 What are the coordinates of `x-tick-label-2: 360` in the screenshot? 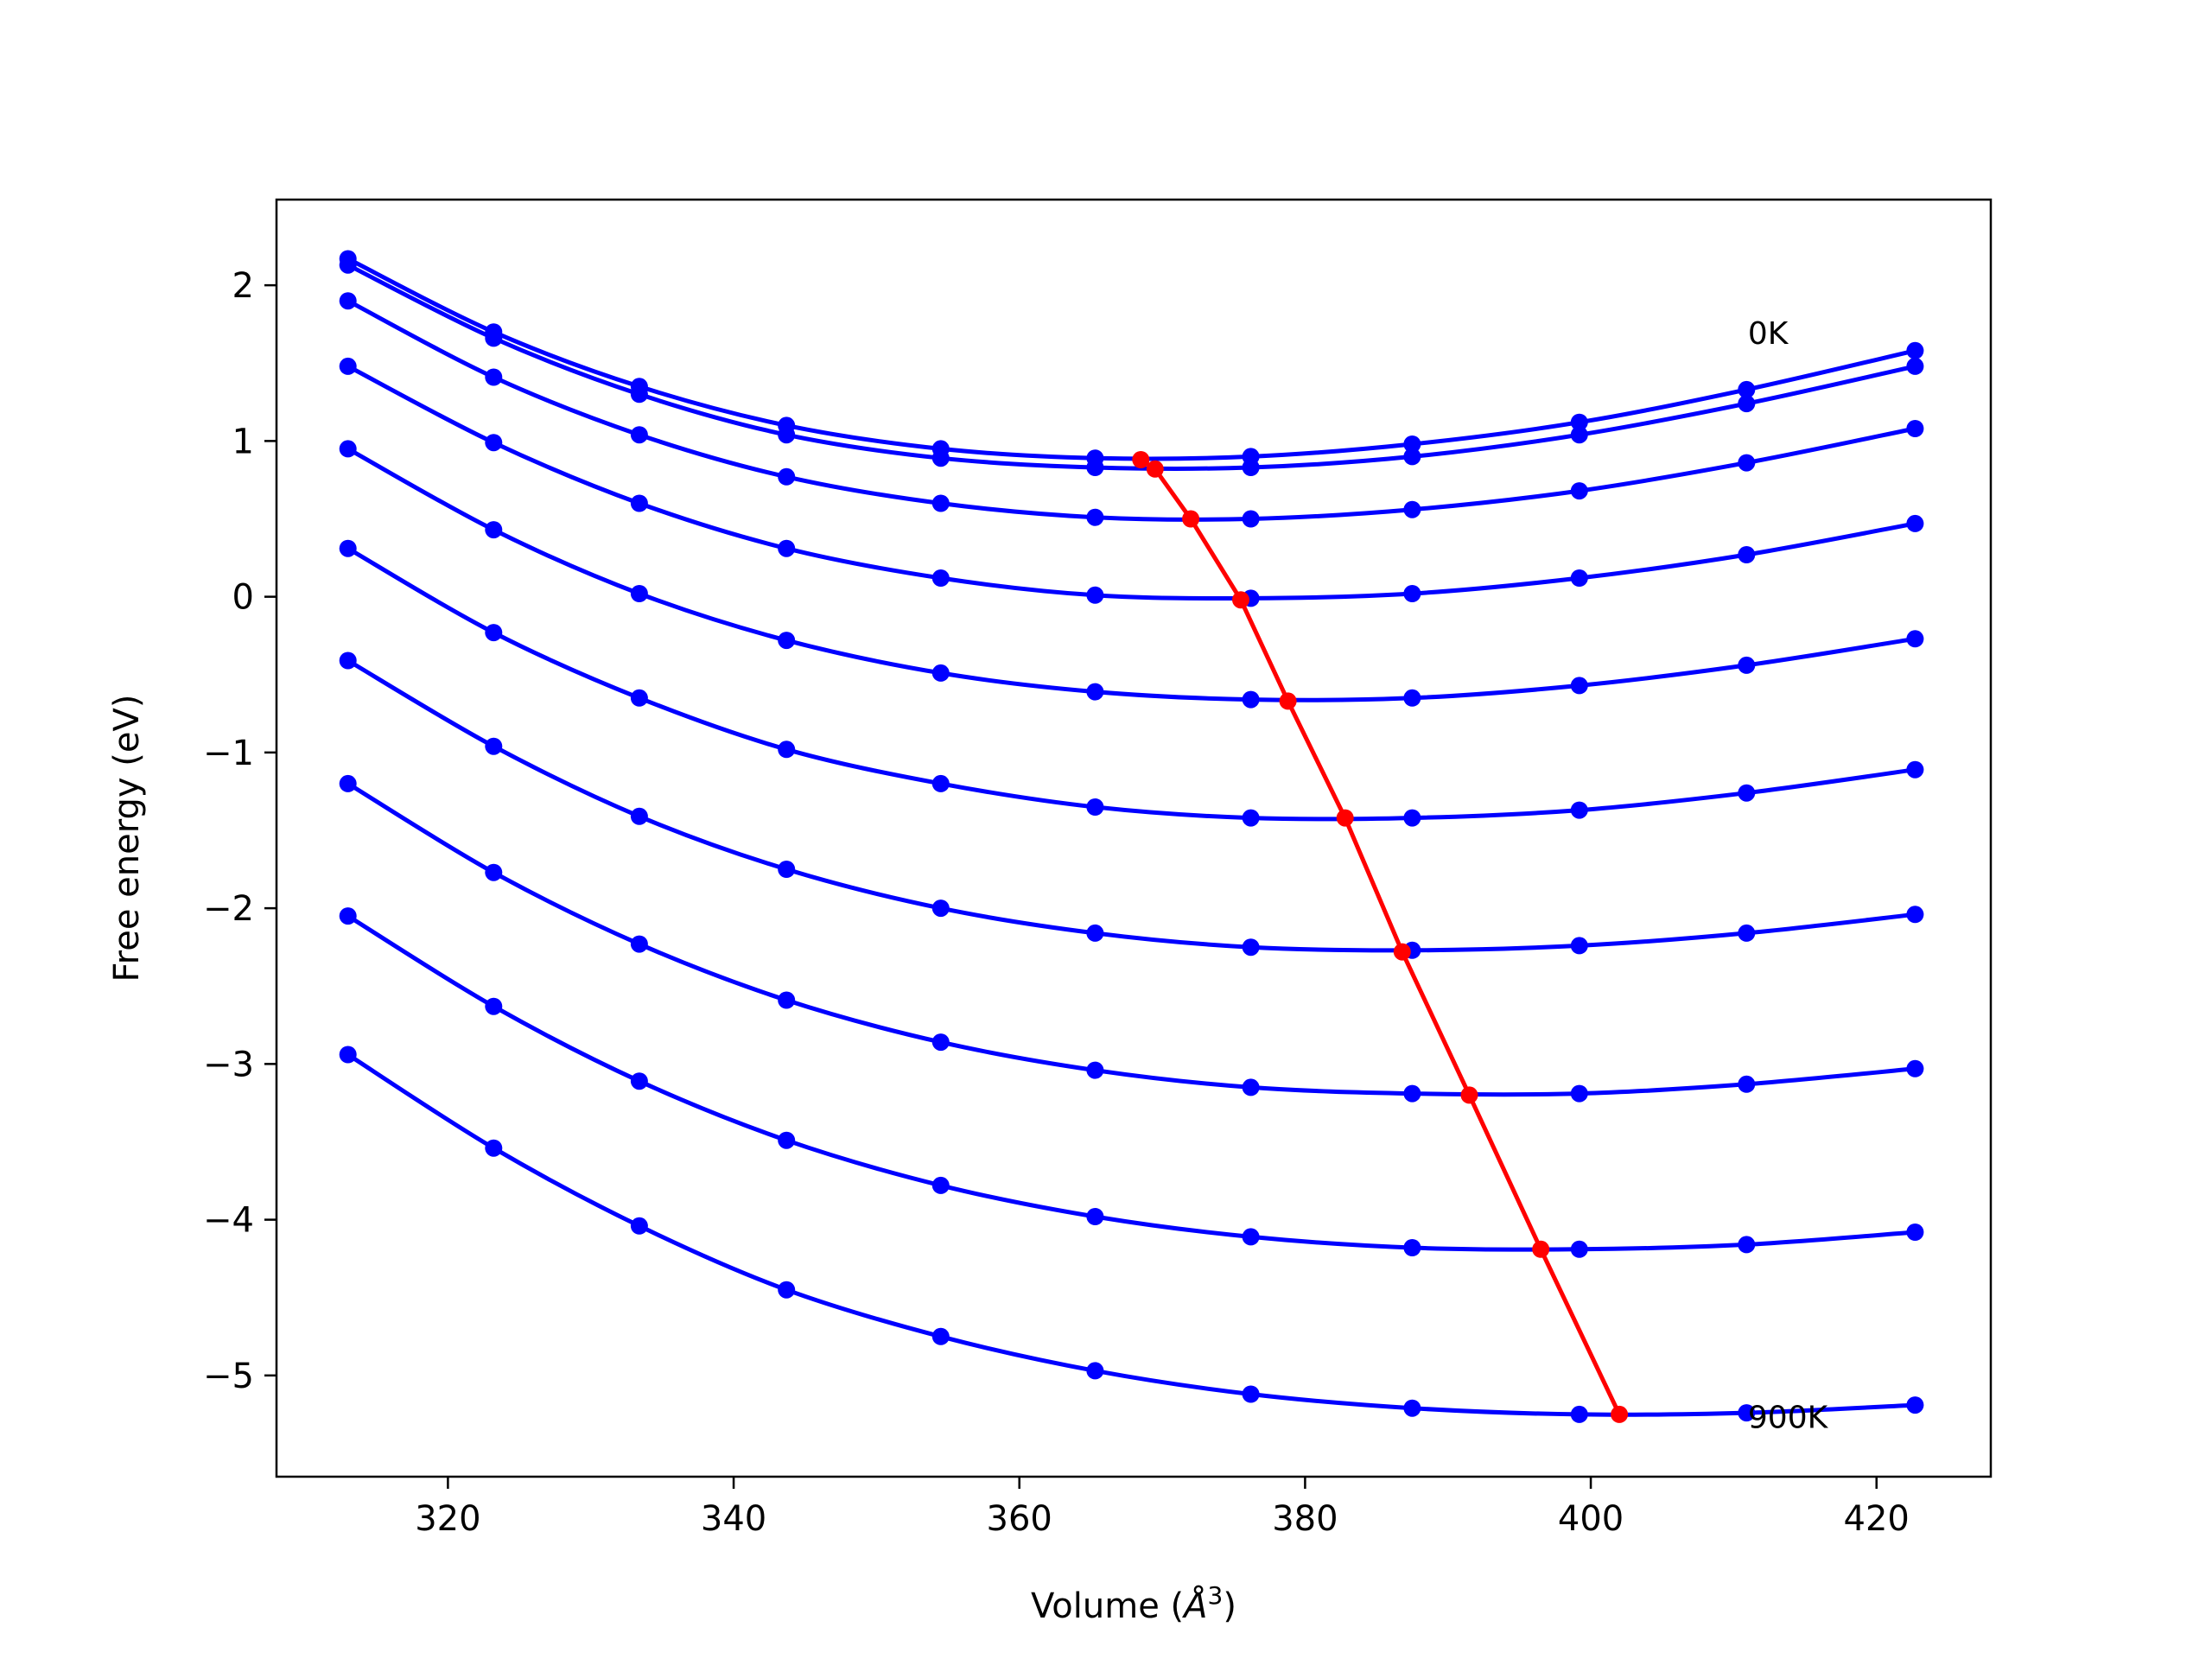 It's located at (1019, 1519).